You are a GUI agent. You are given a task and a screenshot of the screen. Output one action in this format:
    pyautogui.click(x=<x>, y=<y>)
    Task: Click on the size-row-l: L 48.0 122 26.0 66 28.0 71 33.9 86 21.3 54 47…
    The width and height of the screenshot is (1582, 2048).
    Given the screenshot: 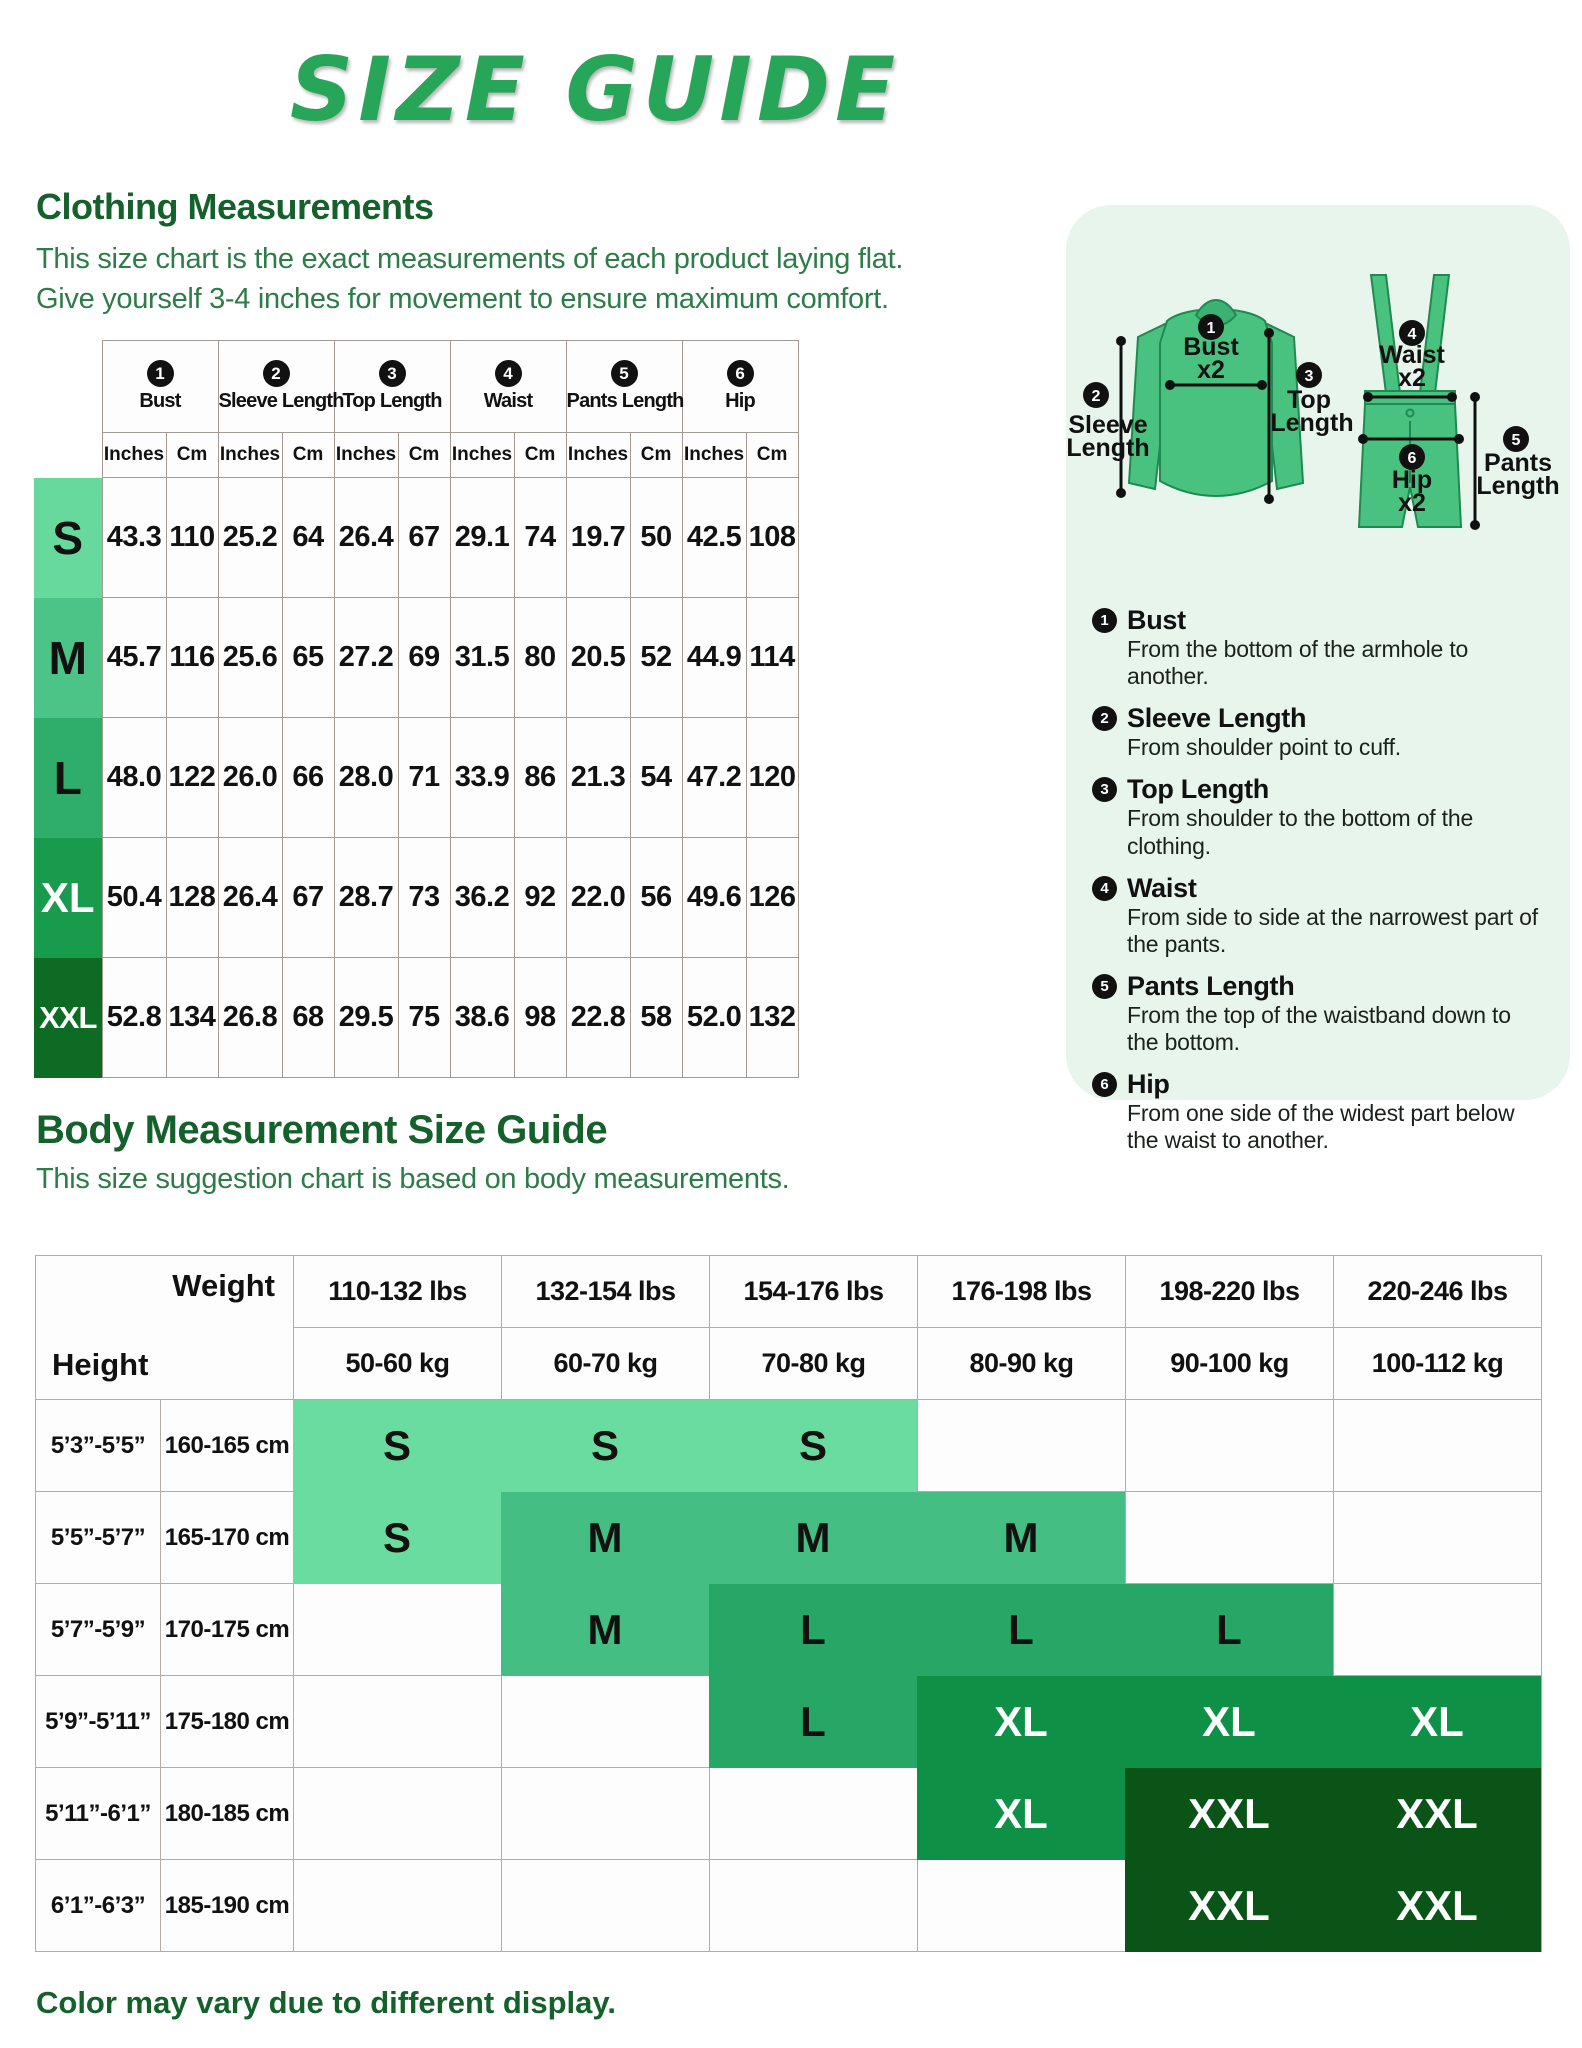 What is the action you would take?
    pyautogui.click(x=416, y=777)
    